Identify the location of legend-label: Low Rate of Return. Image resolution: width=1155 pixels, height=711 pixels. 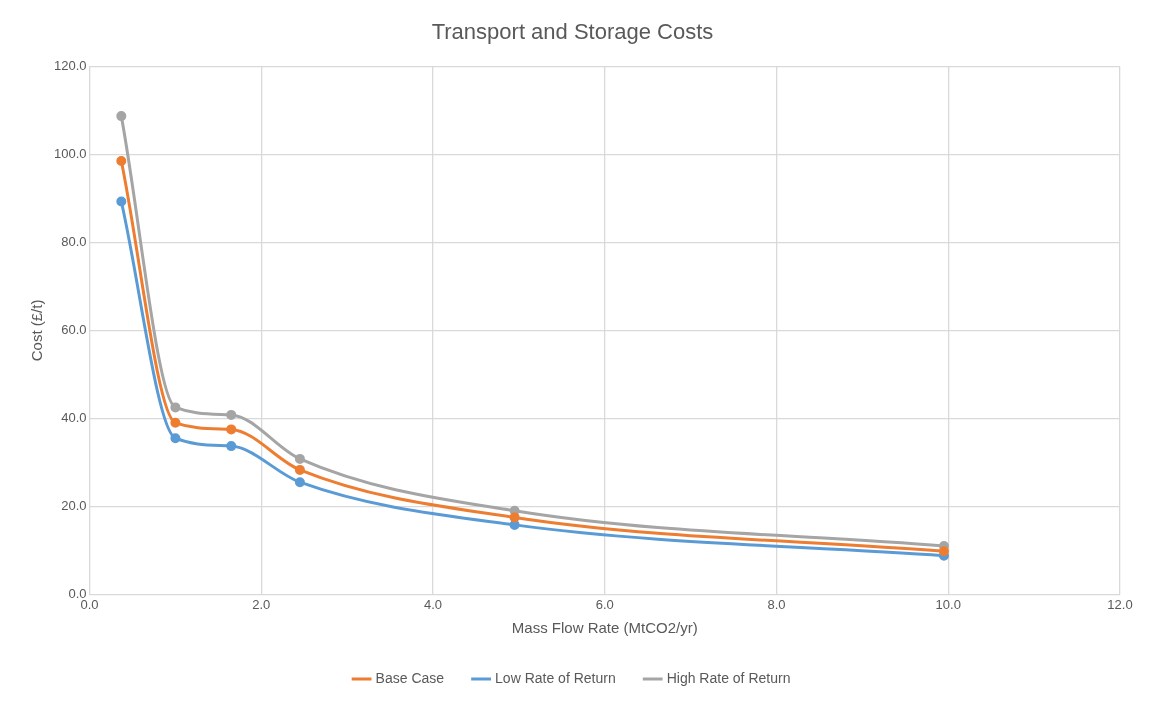
(555, 677).